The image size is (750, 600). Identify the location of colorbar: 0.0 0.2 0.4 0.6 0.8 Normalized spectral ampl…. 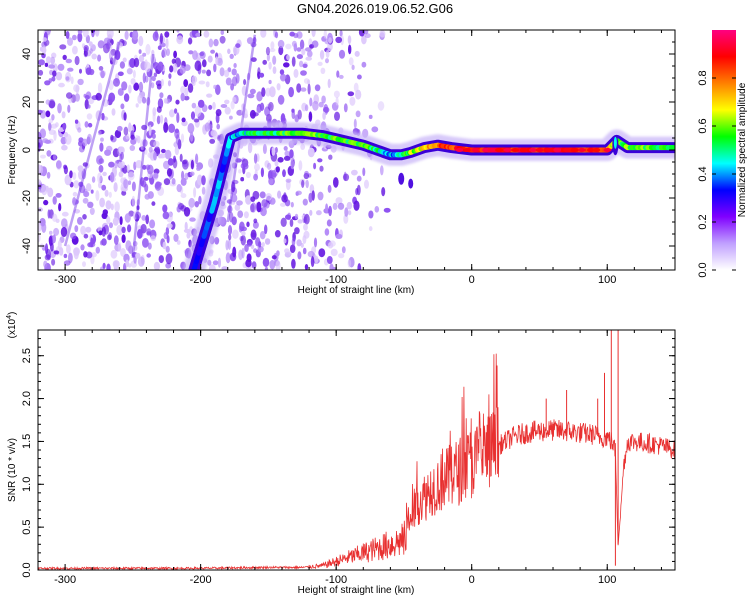
(722, 154).